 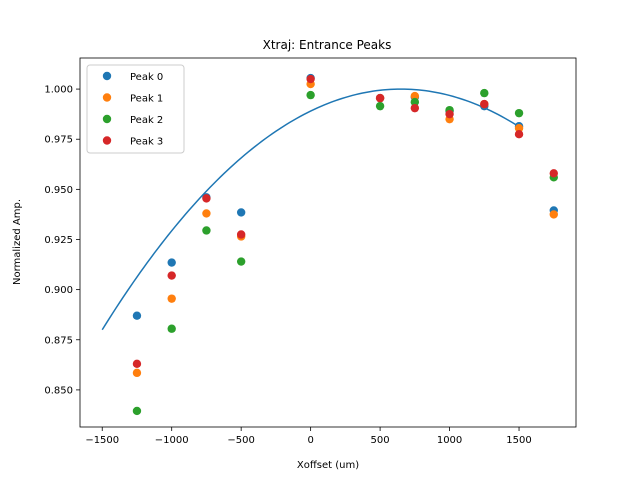 What do you see at coordinates (310, 440) in the screenshot?
I see `x-tick-label: 0` at bounding box center [310, 440].